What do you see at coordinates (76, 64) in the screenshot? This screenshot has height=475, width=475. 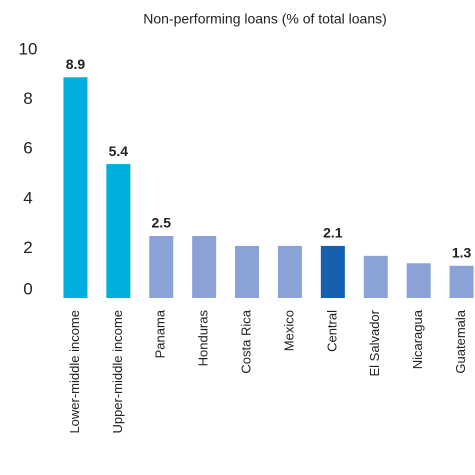 I see `value-label: 8.9` at bounding box center [76, 64].